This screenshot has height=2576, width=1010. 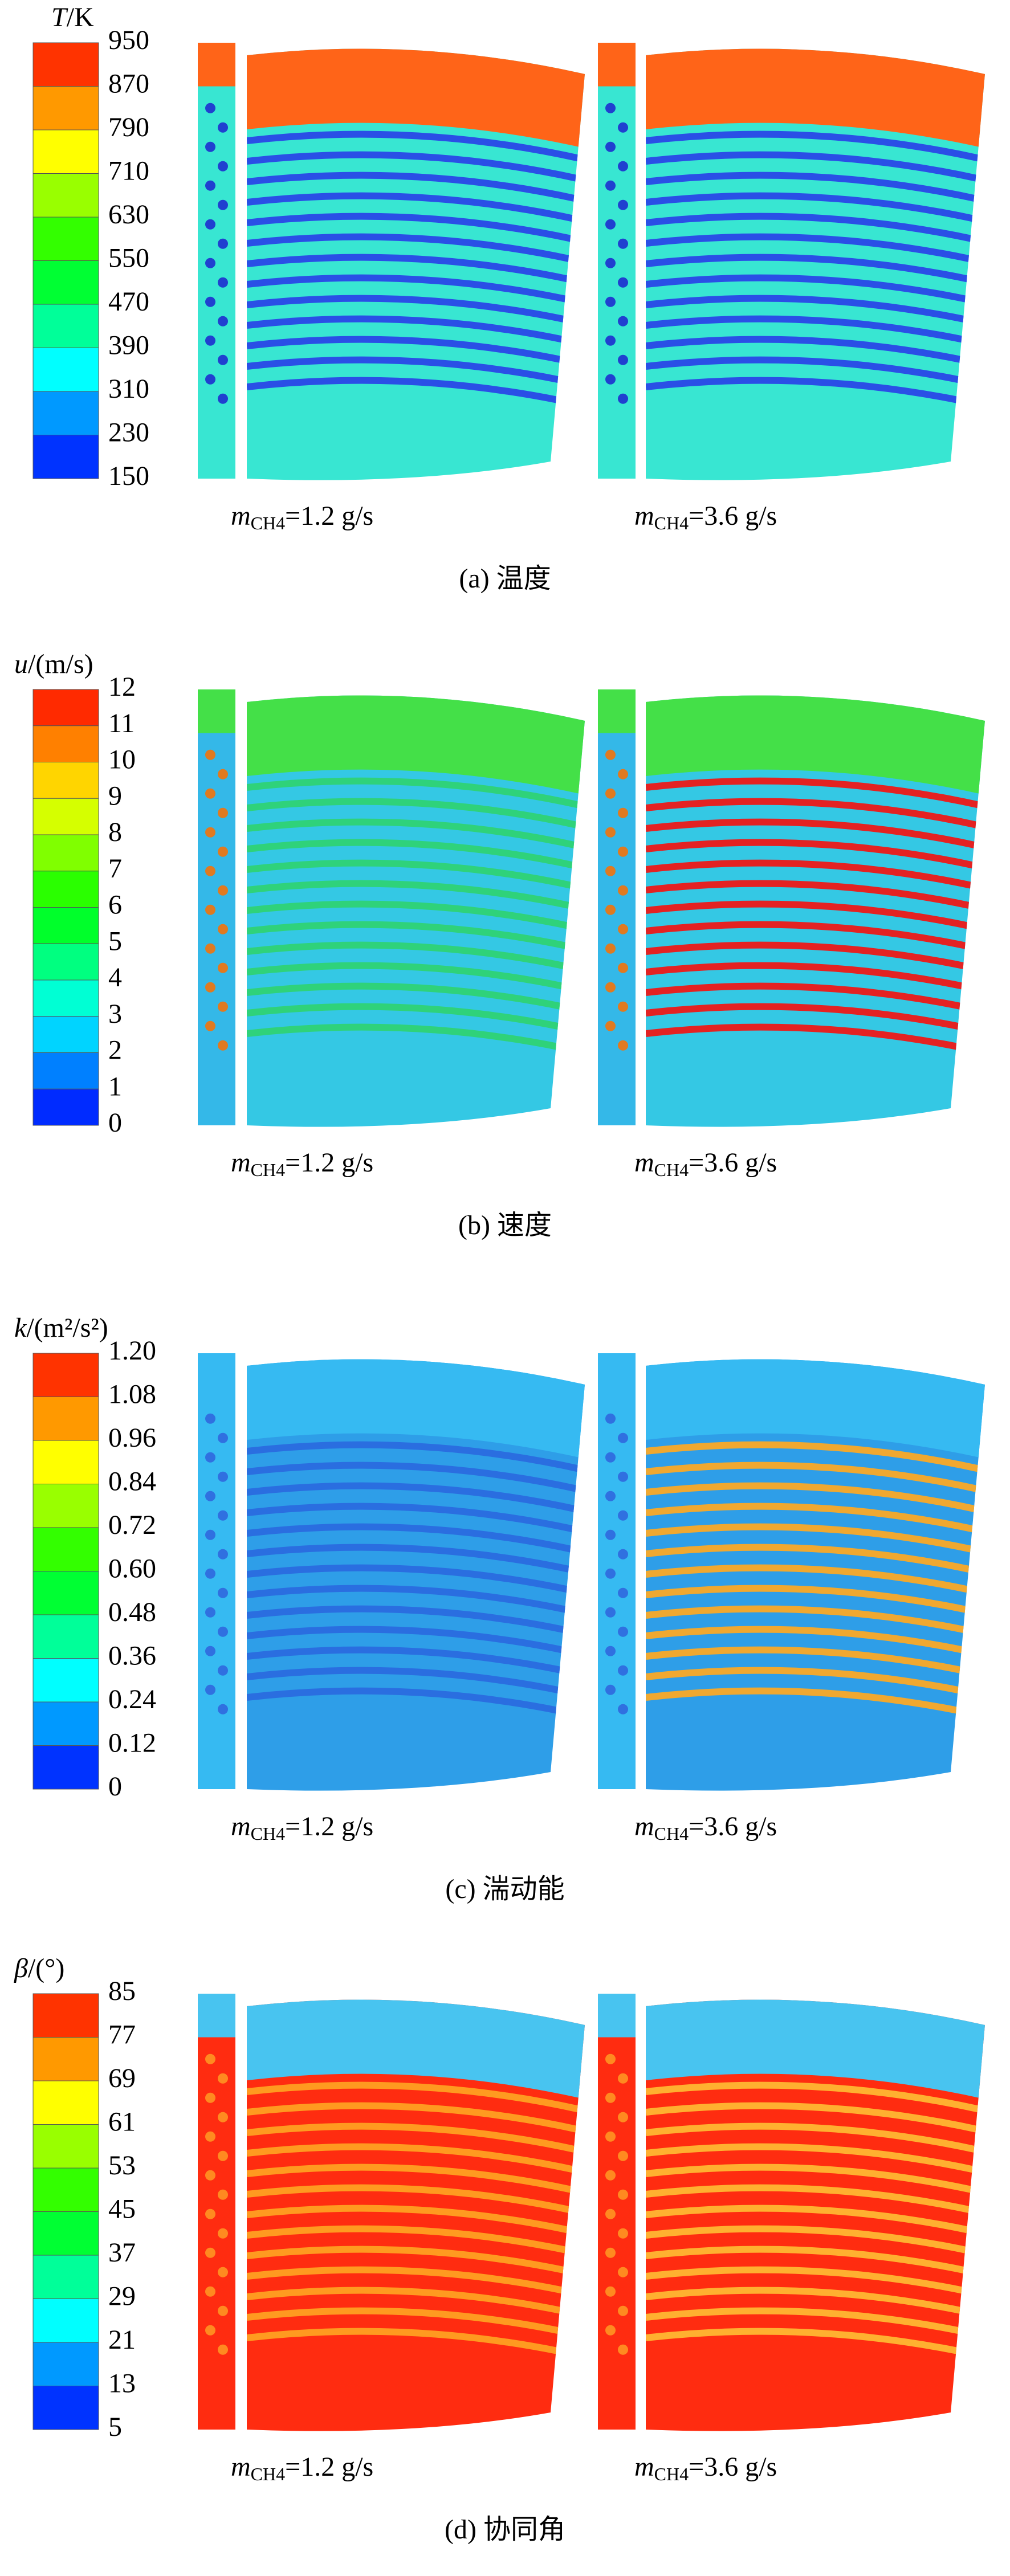 What do you see at coordinates (115, 1086) in the screenshot?
I see `colorbar-label: 1` at bounding box center [115, 1086].